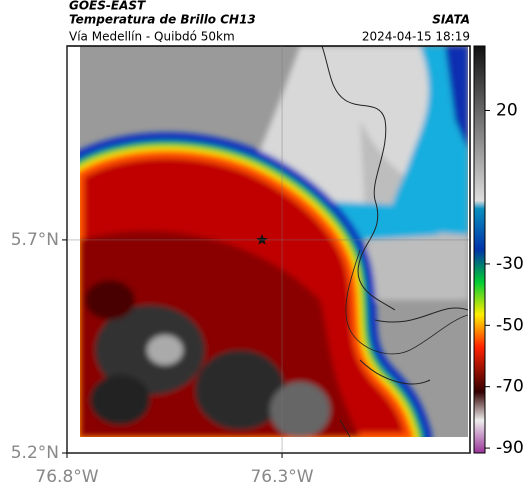 This screenshot has height=491, width=526. Describe the element at coordinates (510, 325) in the screenshot. I see `colorbar-tick-label: -50` at that location.